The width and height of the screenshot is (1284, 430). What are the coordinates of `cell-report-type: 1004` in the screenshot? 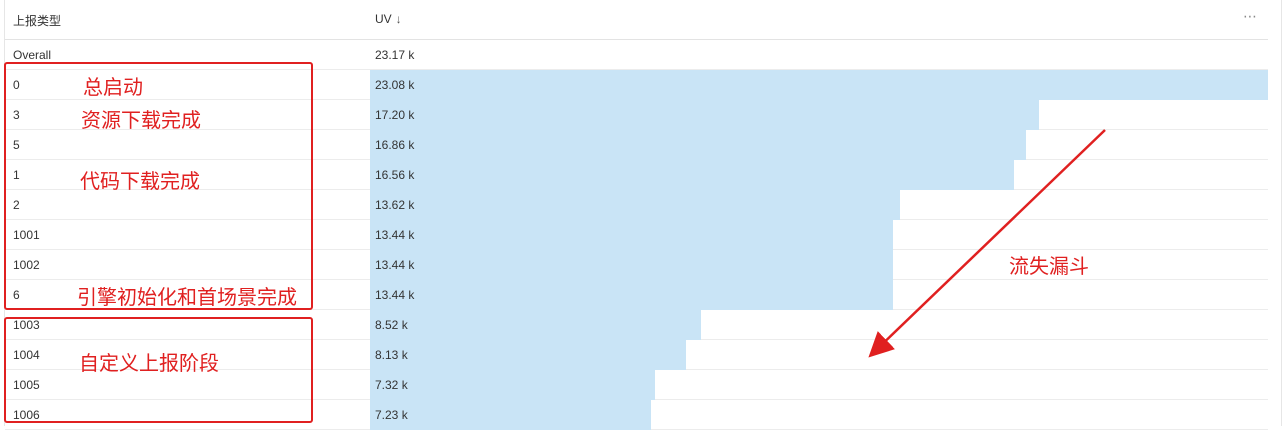 It's located at (26, 355).